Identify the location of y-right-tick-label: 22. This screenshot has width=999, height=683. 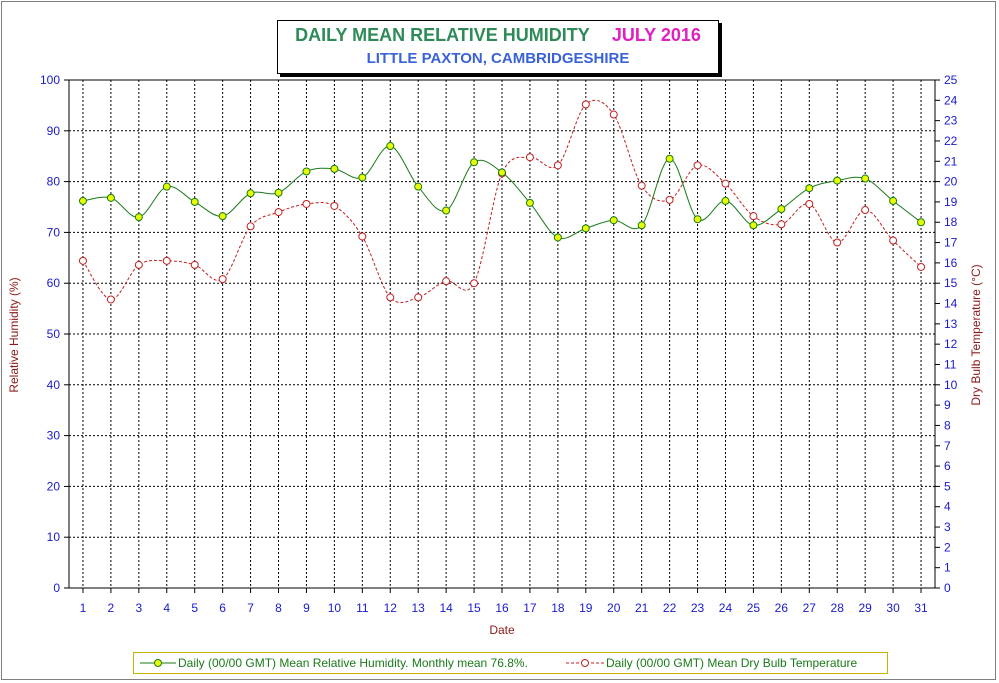
(951, 141).